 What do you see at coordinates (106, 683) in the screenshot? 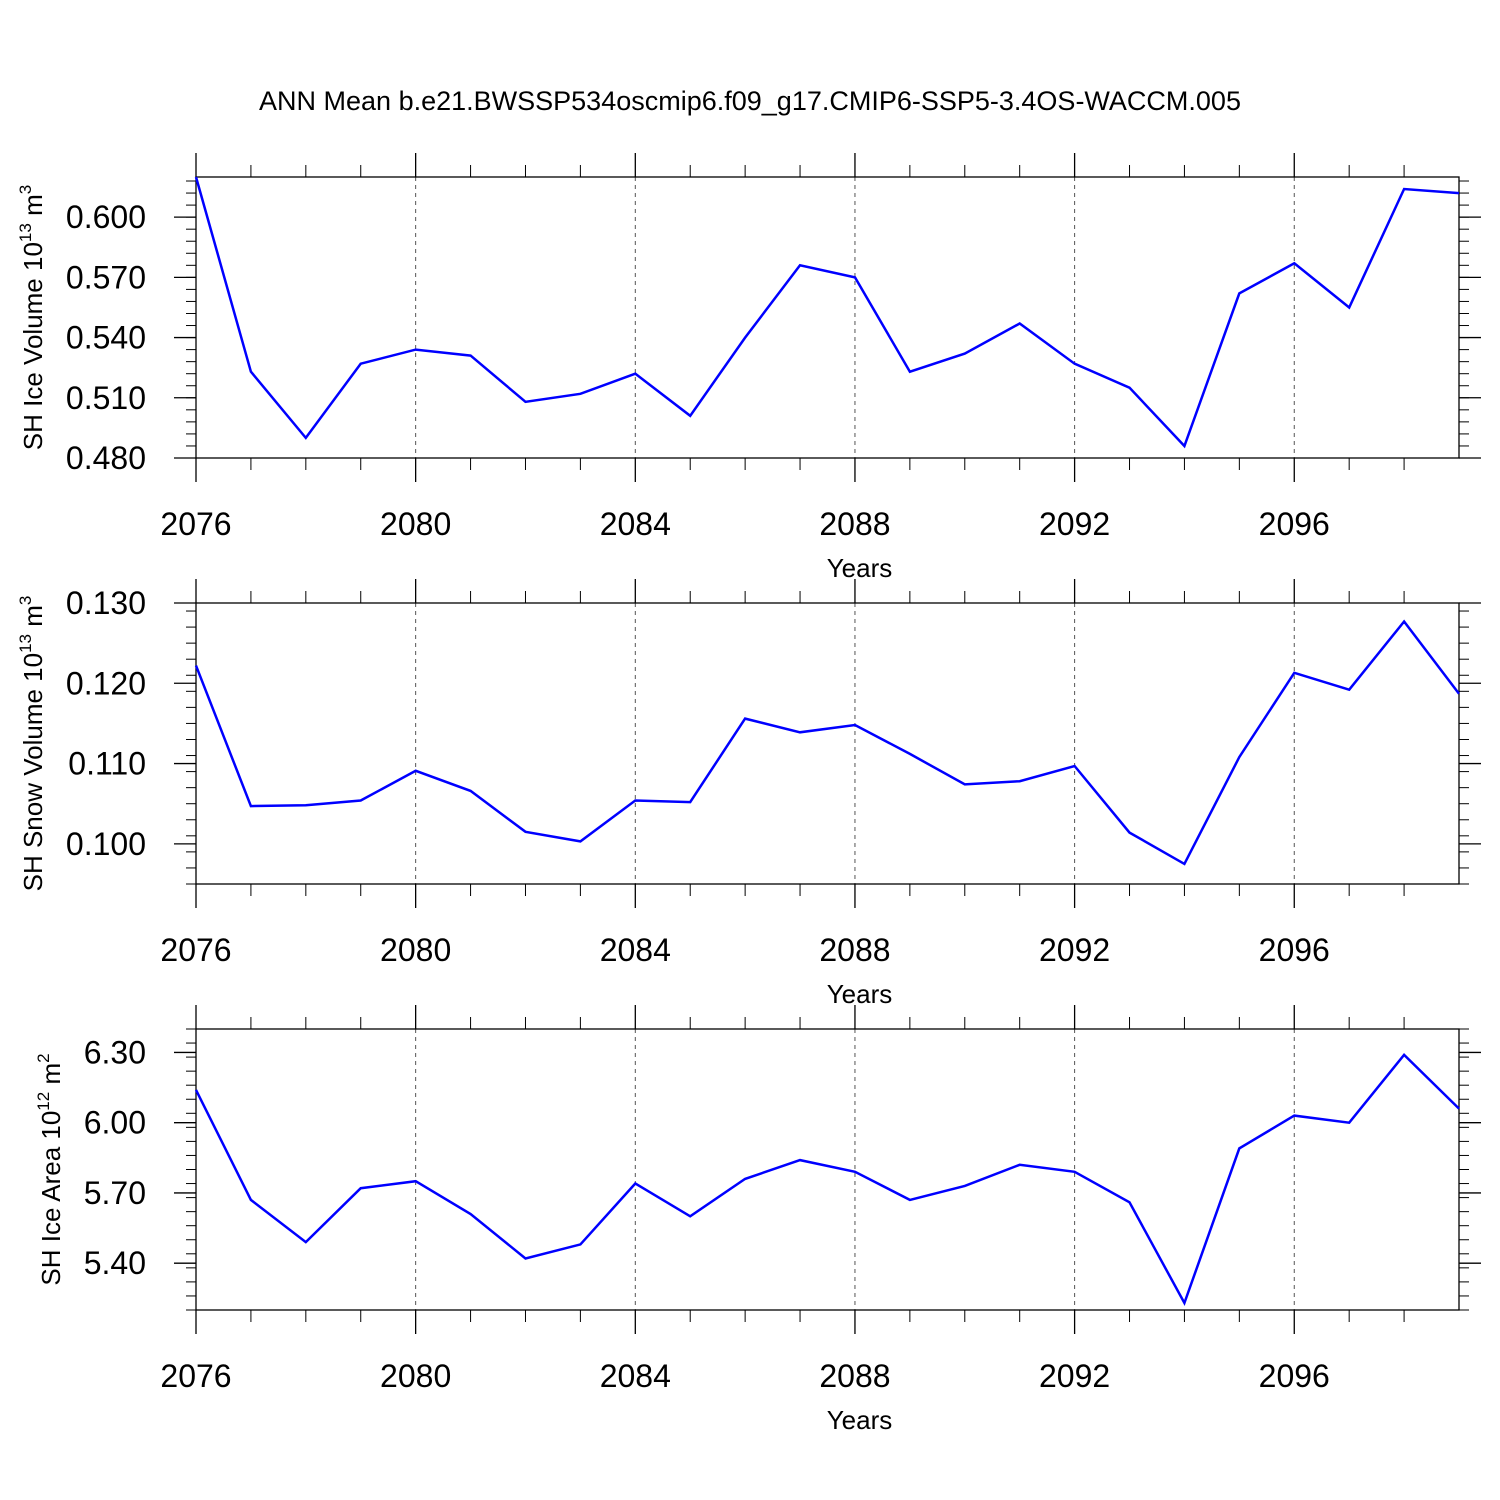
I see `y-tick-label: 0.120` at bounding box center [106, 683].